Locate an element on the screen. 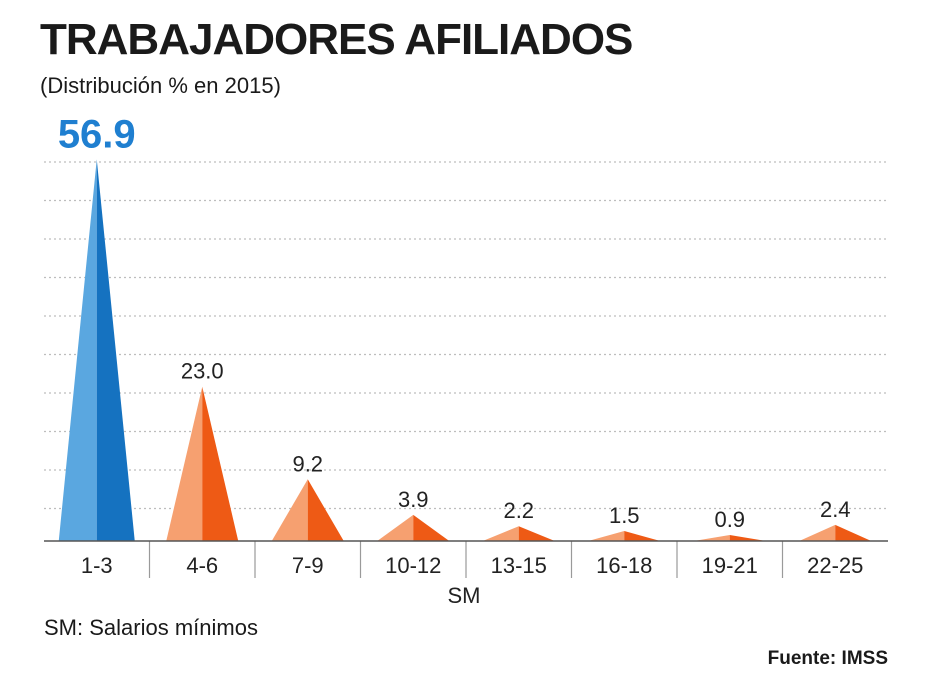 This screenshot has width=928, height=691. footnote: SM: Salarios mínimos is located at coordinates (151, 627).